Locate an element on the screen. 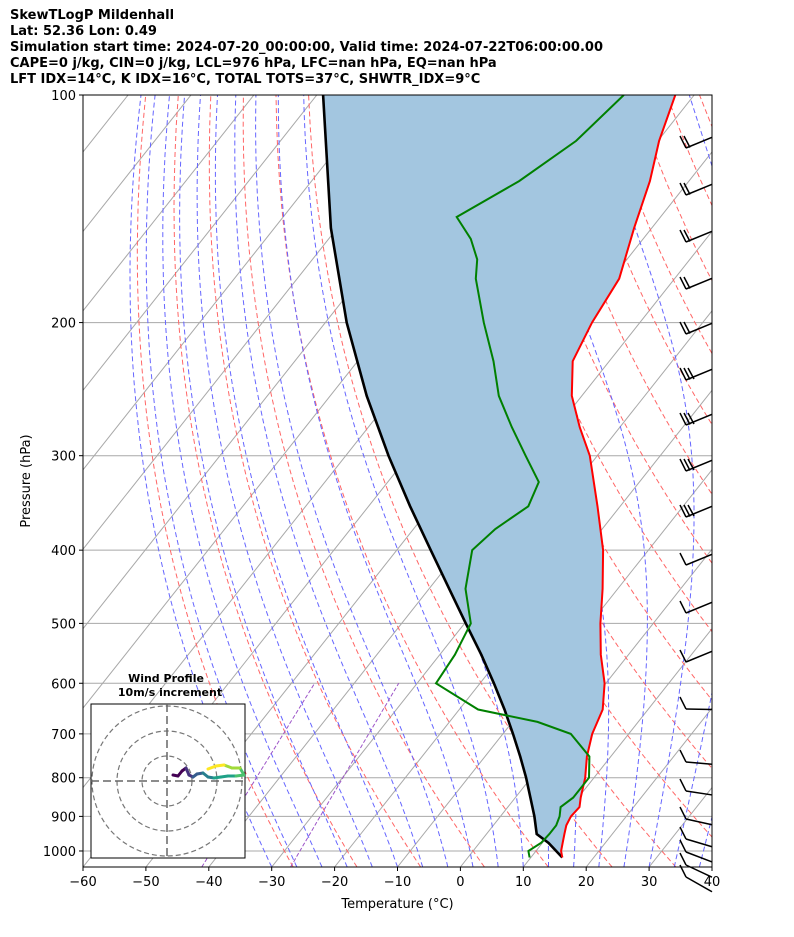  inset-title: Wind Profile is located at coordinates (166, 678).